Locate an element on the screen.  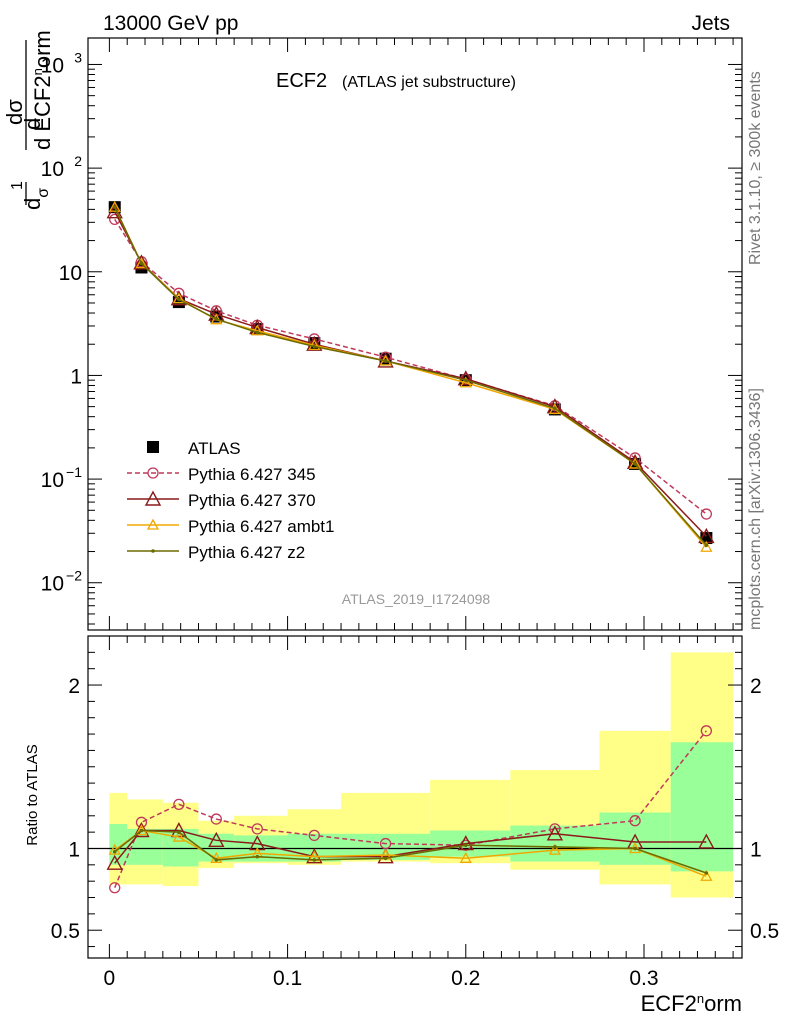
header-left-label: 13000 GeV pp is located at coordinates (170, 23).